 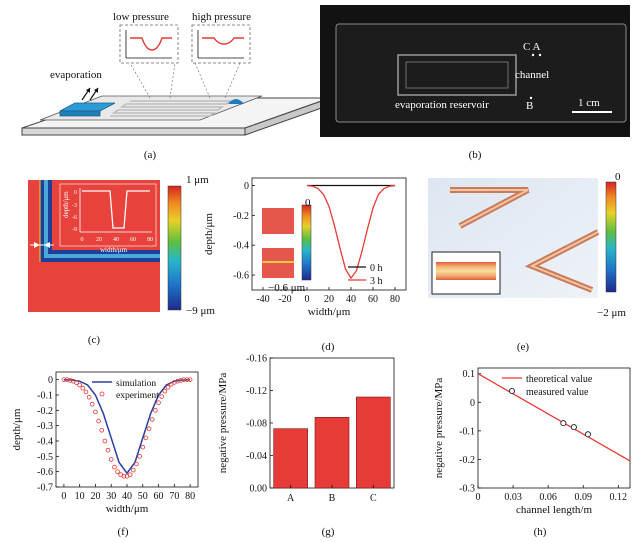 I want to click on y-tick-label: -0.16, so click(x=256, y=359).